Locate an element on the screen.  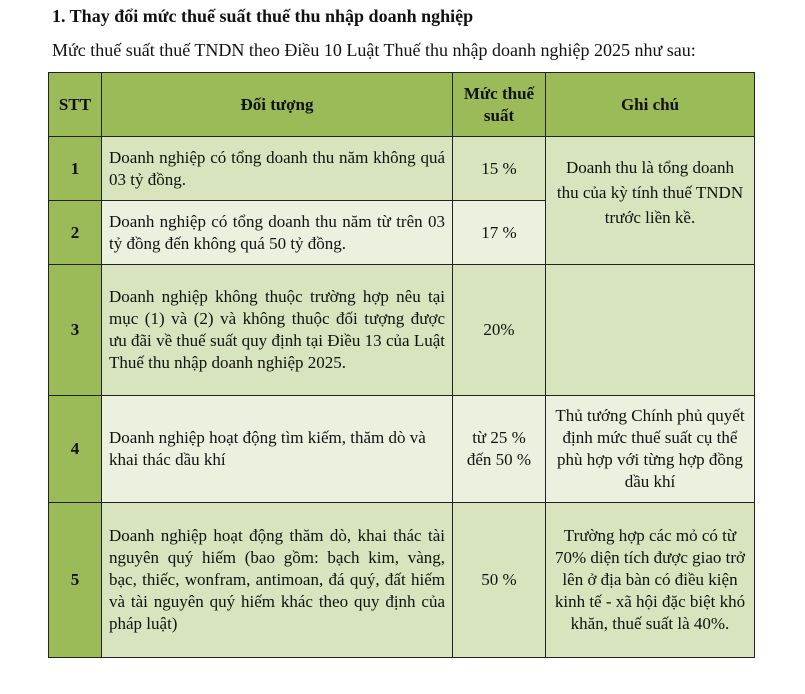
row-stt: 4 is located at coordinates (75, 449).